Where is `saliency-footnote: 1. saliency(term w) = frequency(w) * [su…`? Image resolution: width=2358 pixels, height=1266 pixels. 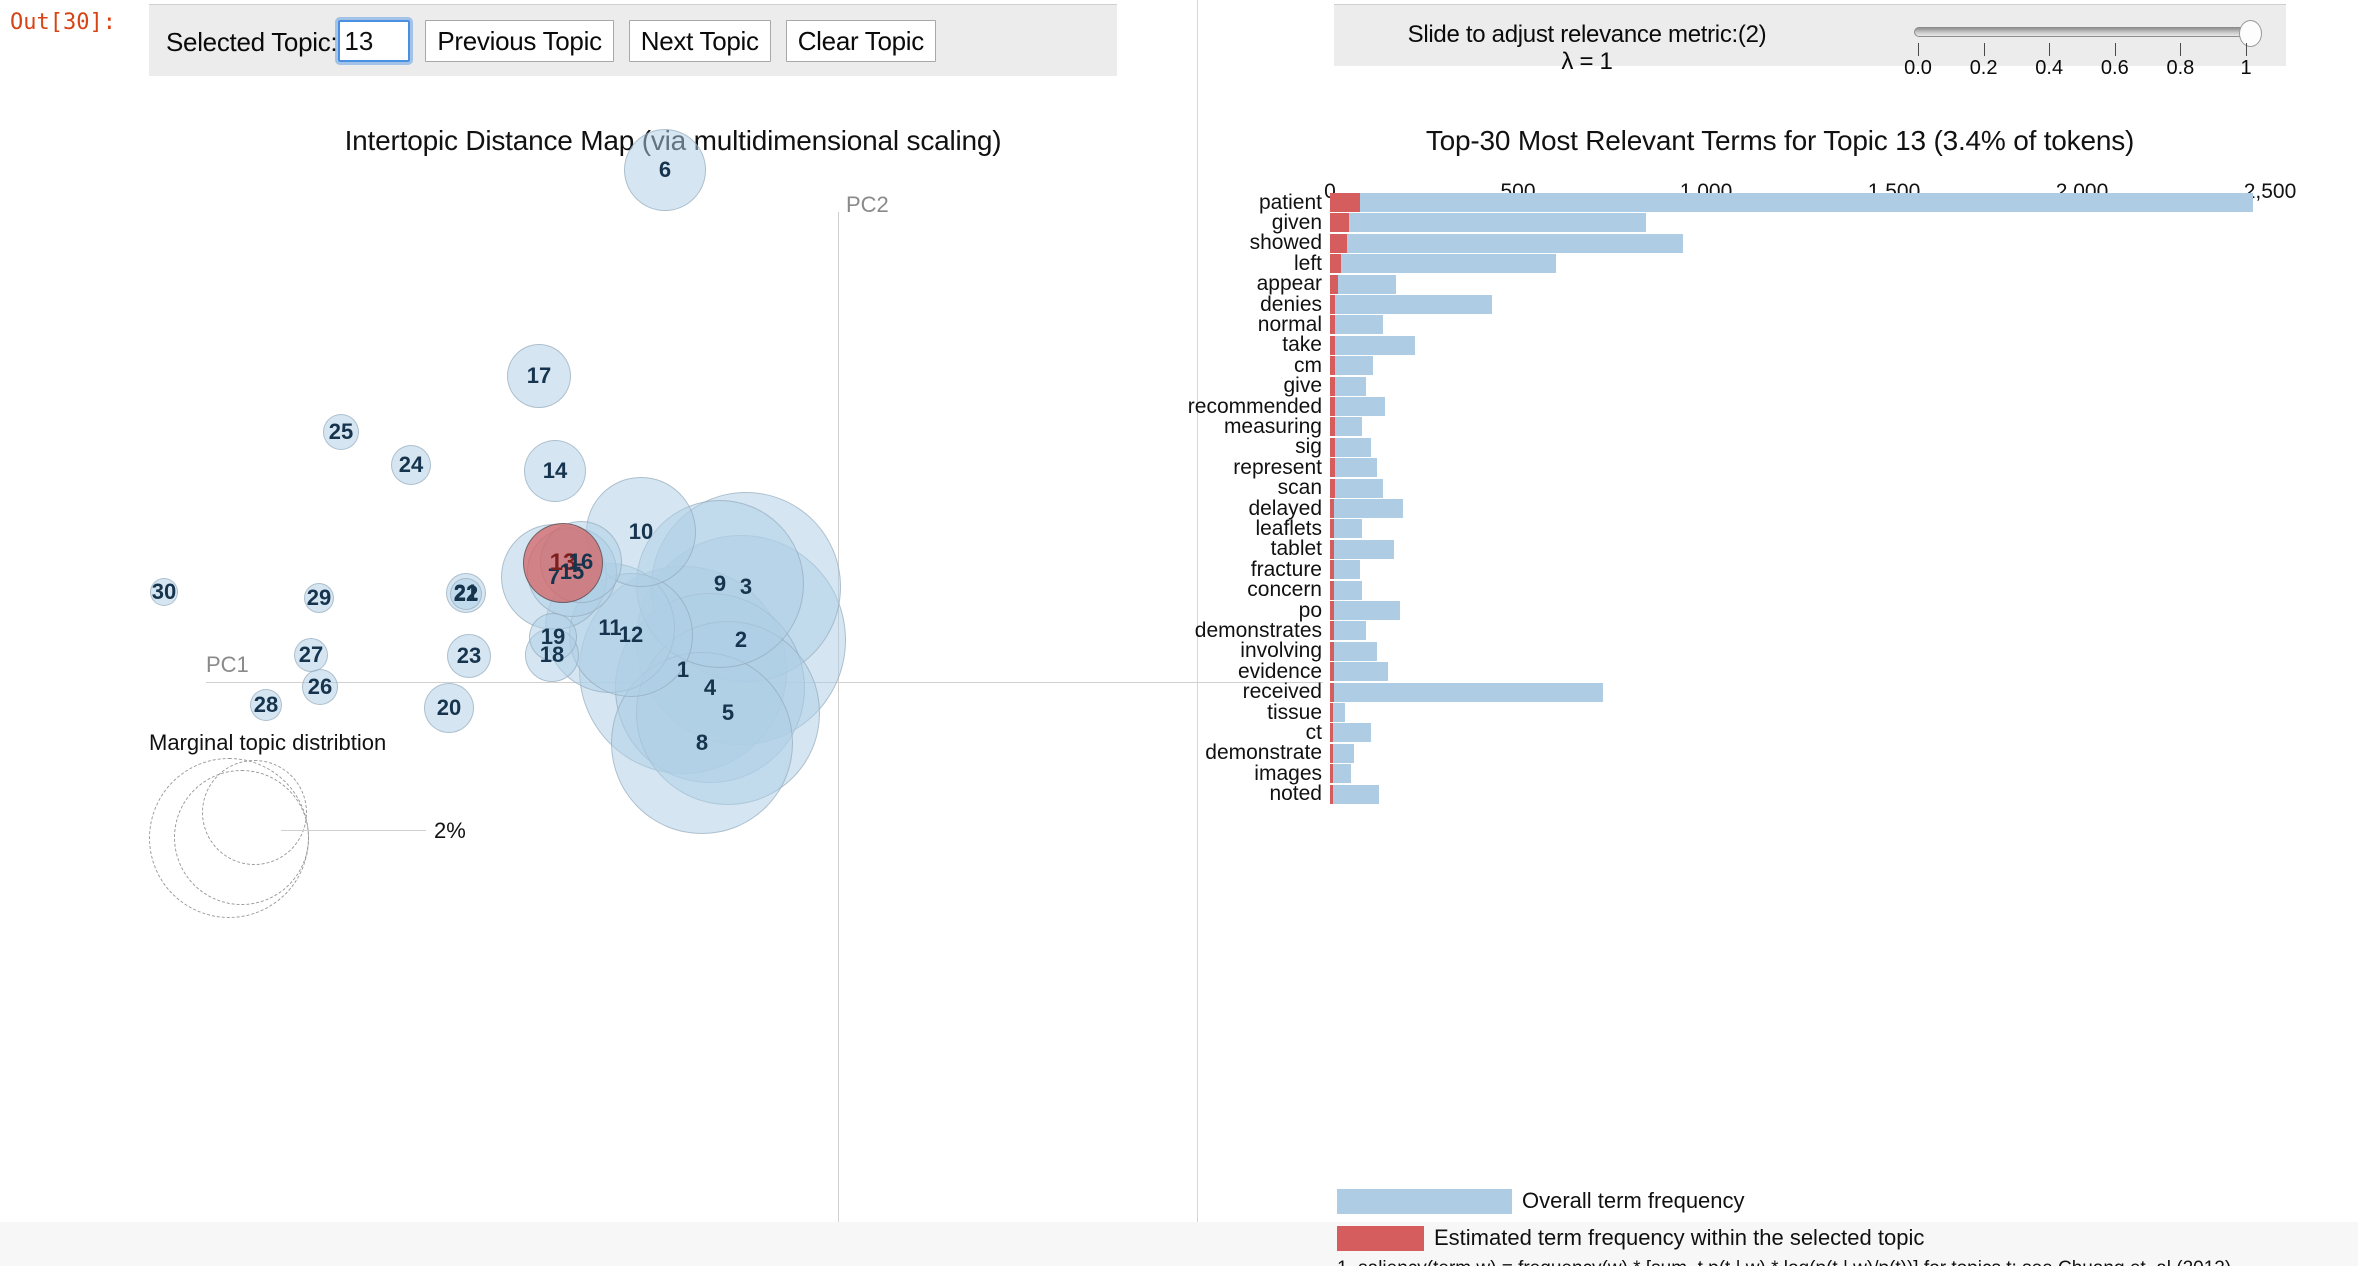 saliency-footnote: 1. saliency(term w) = frequency(w) * [su… is located at coordinates (1784, 1262).